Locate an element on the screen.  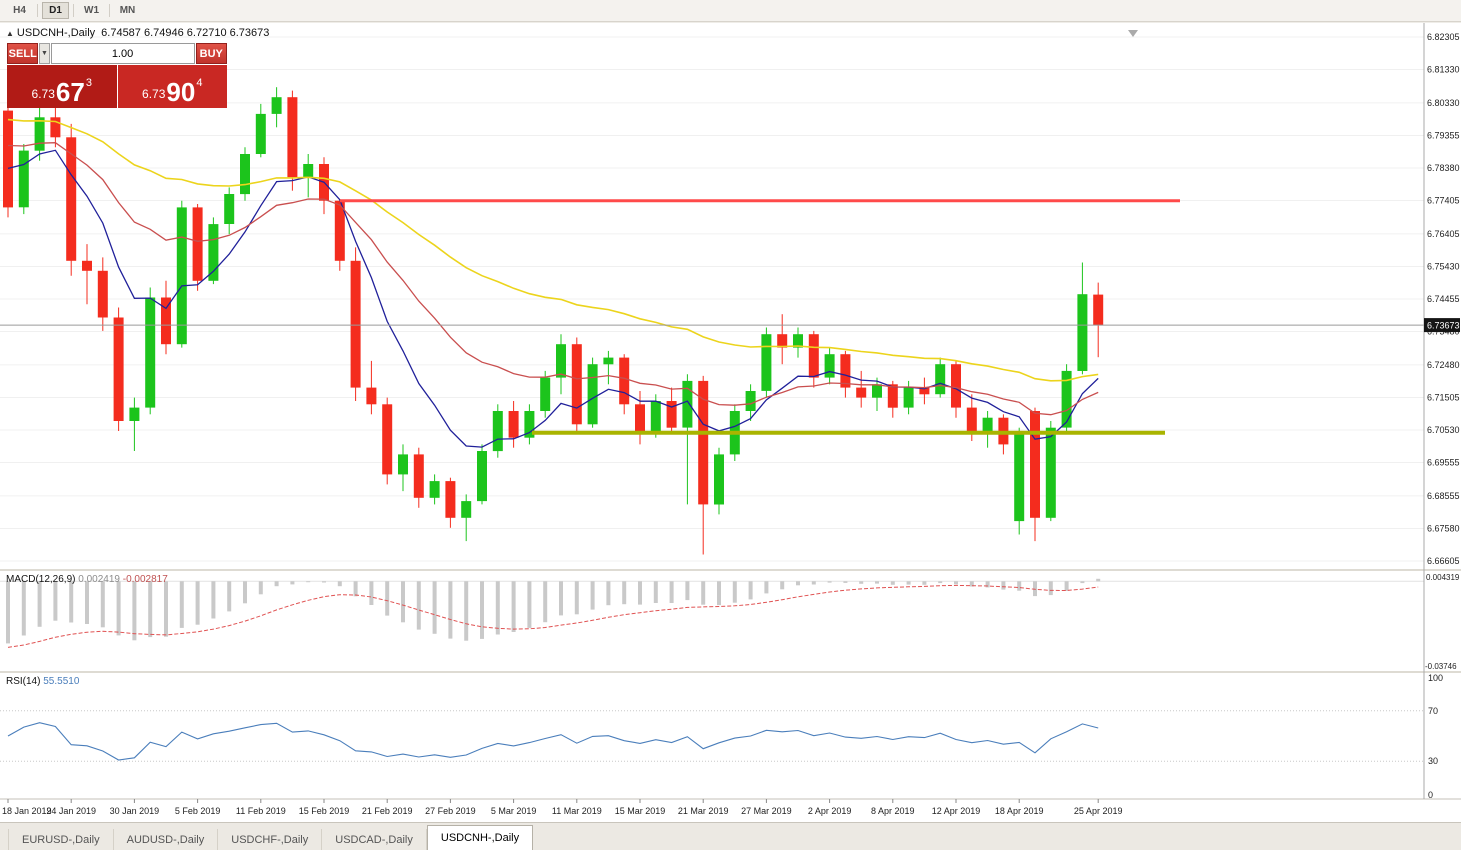
svg-text: 6.82305 is located at coordinates (1443, 37).